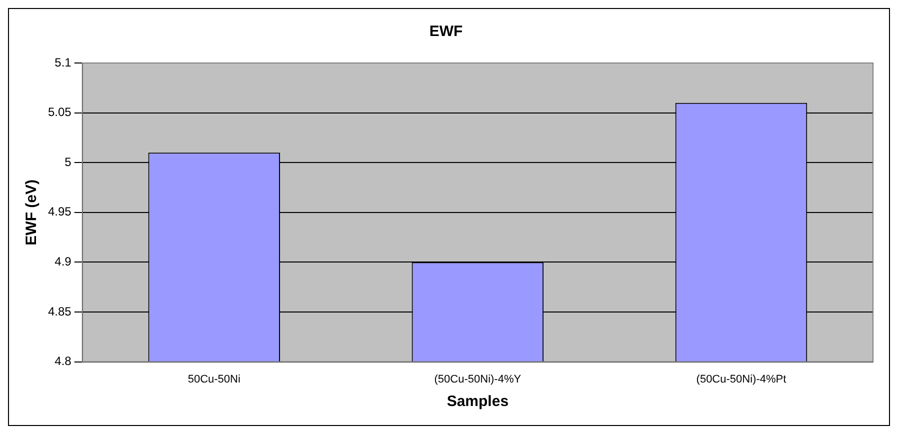 This screenshot has width=898, height=434. I want to click on y-tick-label: 5.1, so click(63, 62).